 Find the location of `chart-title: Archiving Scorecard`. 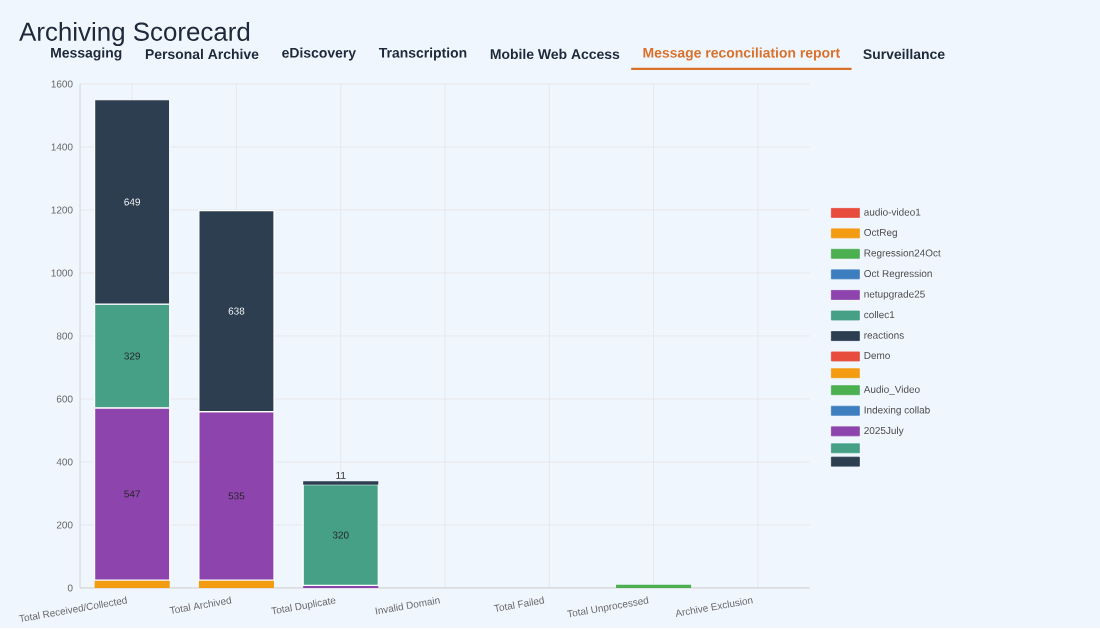

chart-title: Archiving Scorecard is located at coordinates (134, 34).